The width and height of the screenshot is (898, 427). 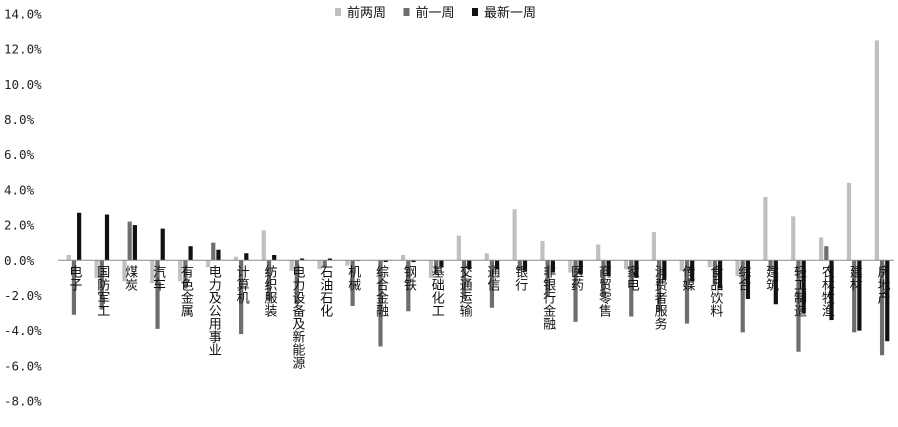 I want to click on category-label: 消费者服务, so click(x=660, y=297).